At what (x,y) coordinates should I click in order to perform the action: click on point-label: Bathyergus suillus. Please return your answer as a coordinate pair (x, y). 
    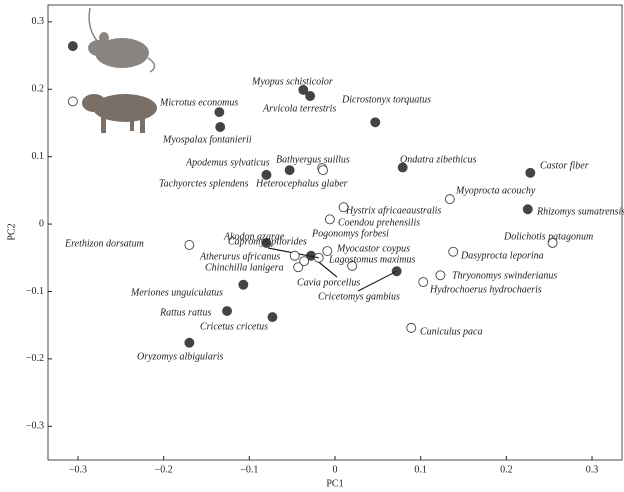
    Looking at the image, I should click on (313, 159).